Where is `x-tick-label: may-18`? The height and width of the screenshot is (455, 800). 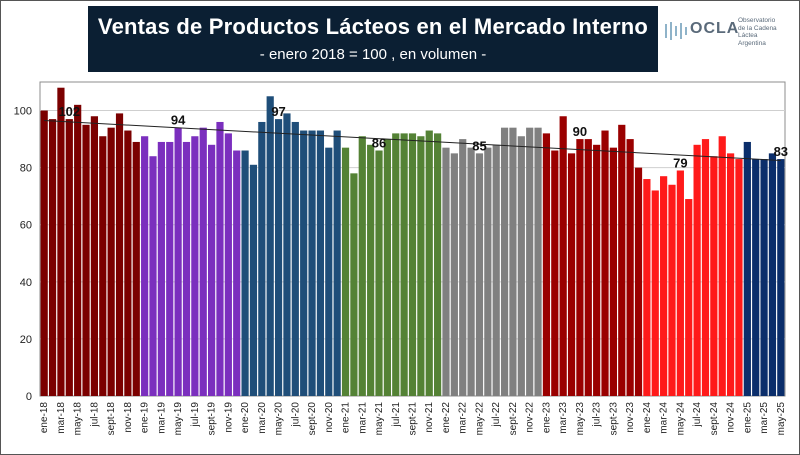
x-tick-label: may-18 is located at coordinates (78, 419).